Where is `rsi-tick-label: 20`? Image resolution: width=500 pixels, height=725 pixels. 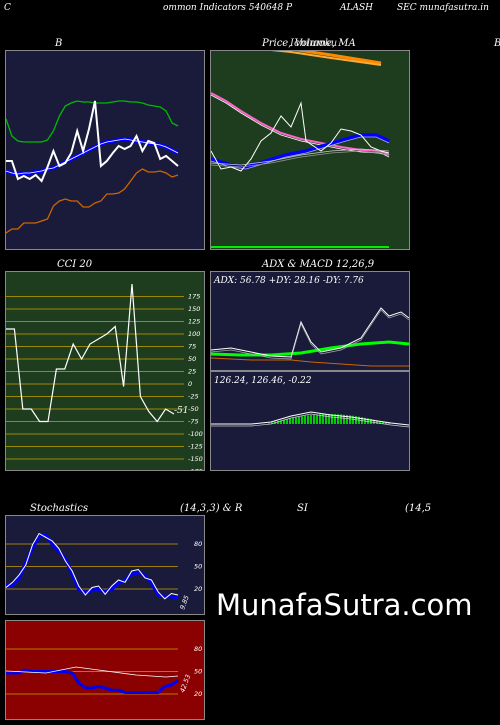
rsi-tick-label: 20 is located at coordinates (198, 694).